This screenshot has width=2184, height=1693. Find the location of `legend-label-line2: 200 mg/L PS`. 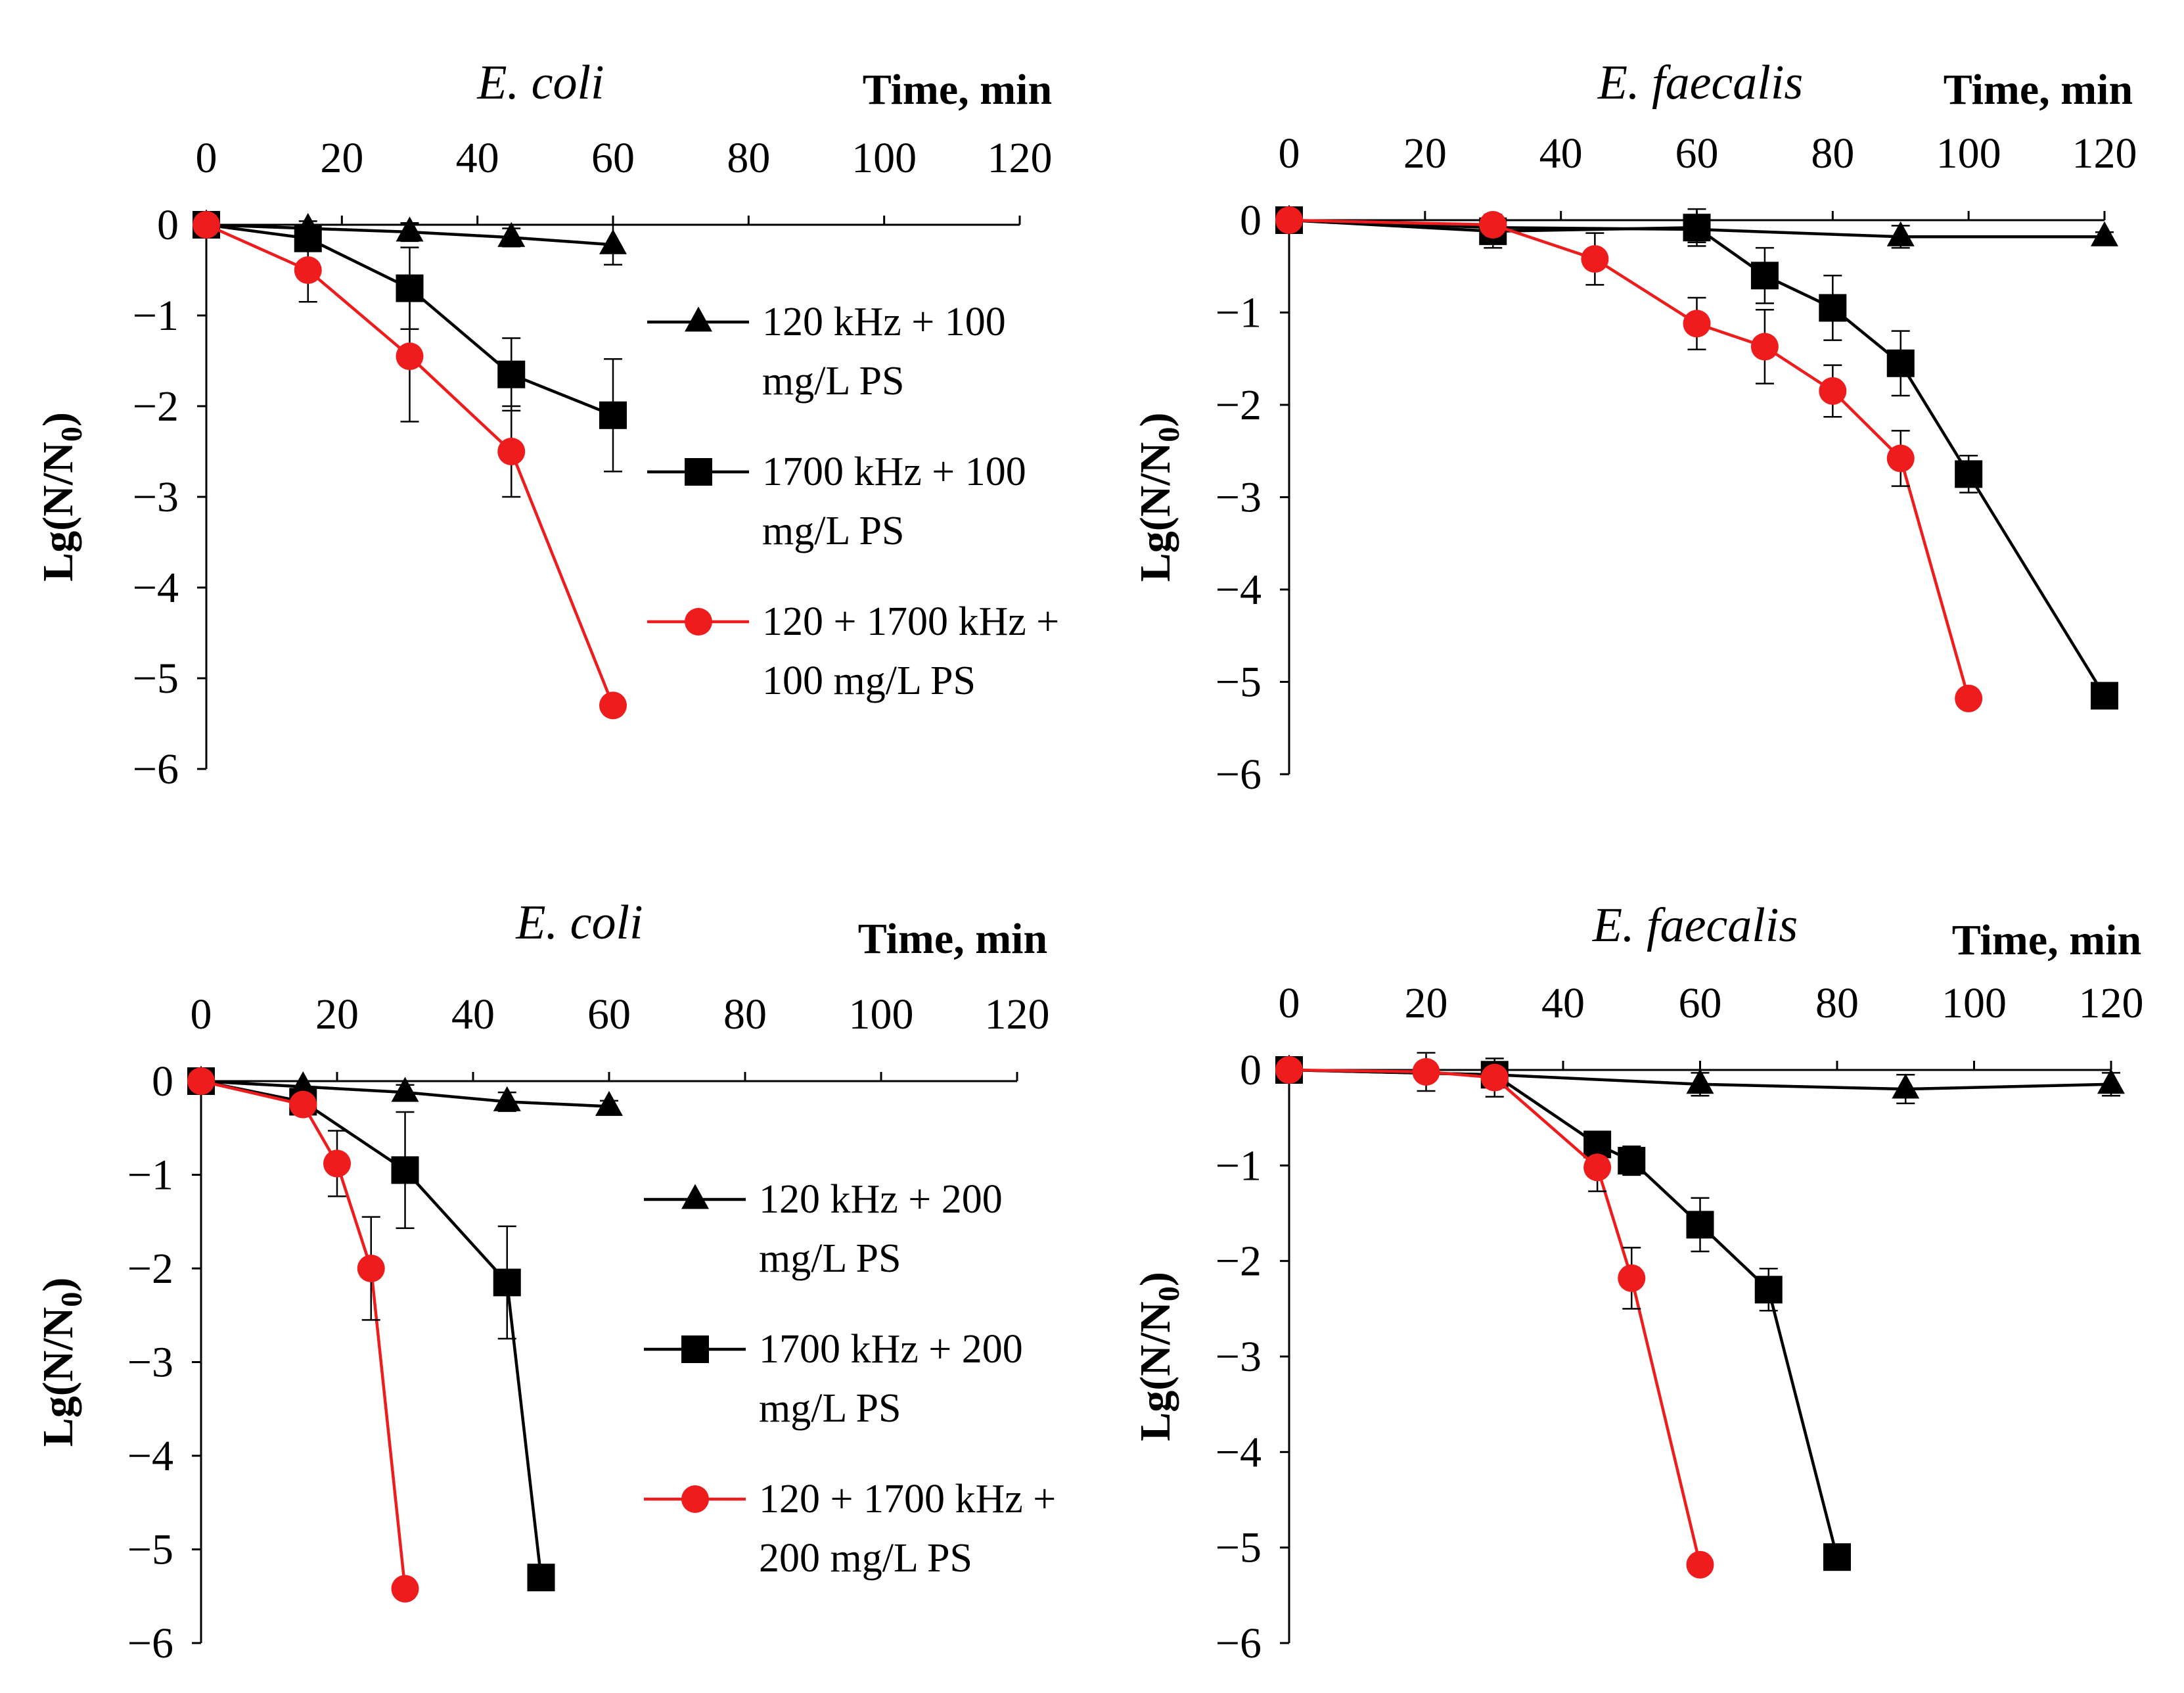

legend-label-line2: 200 mg/L PS is located at coordinates (865, 1559).